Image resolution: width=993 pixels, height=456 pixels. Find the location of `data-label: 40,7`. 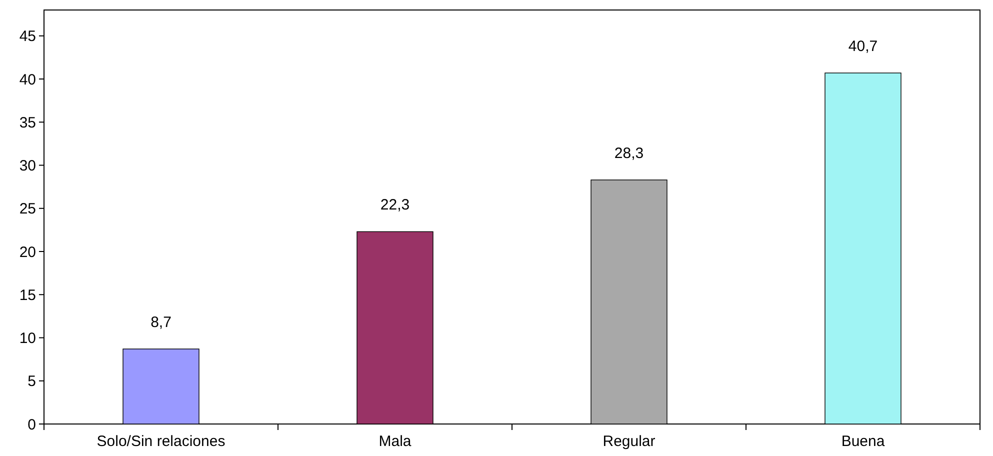

data-label: 40,7 is located at coordinates (863, 46).